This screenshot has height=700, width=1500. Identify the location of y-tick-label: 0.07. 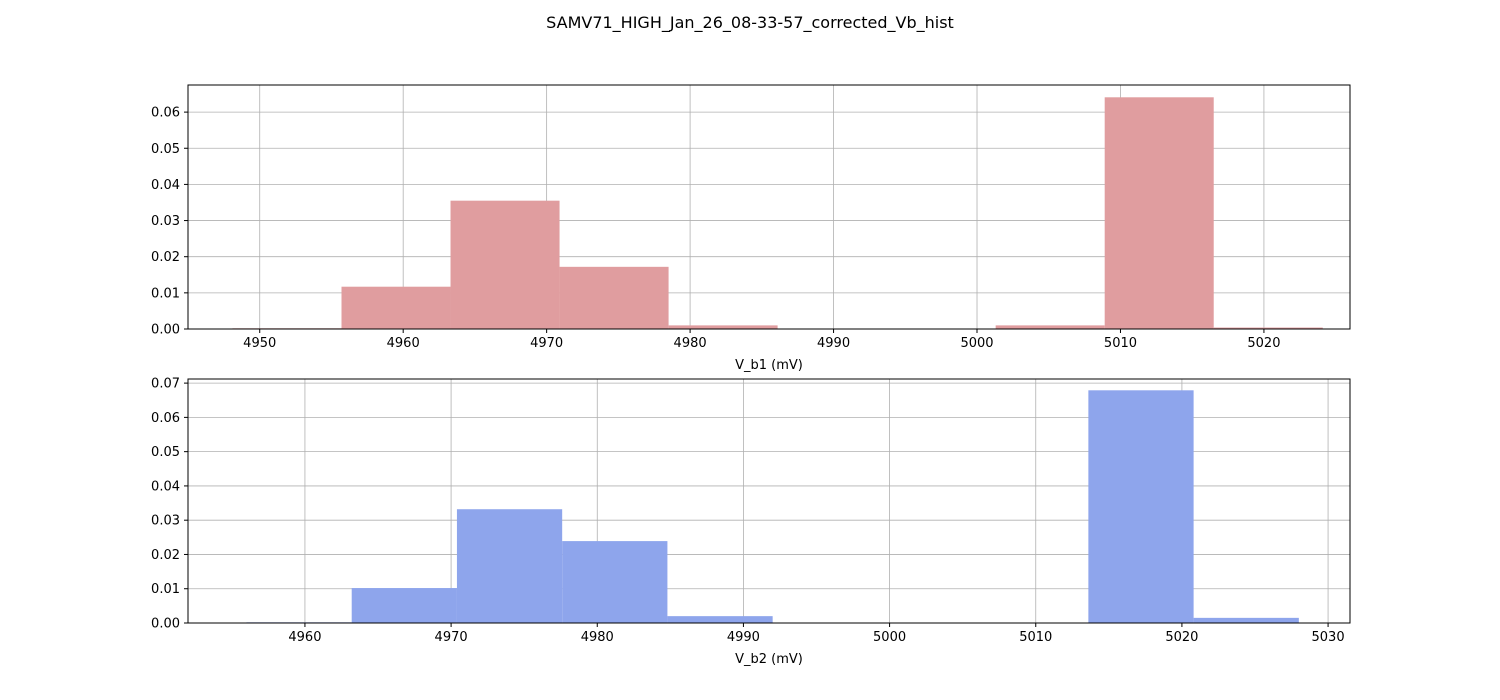
(165, 384).